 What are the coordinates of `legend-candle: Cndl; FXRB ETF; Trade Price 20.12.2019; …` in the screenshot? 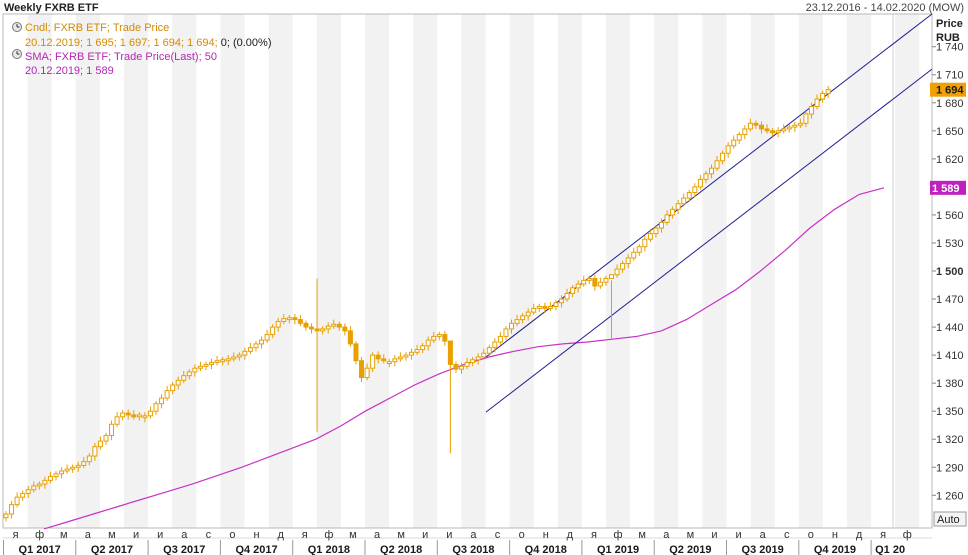 It's located at (142, 35).